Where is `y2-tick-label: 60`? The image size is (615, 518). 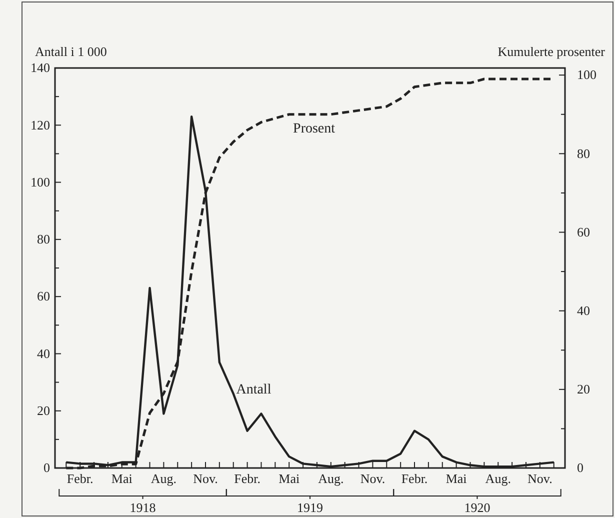 y2-tick-label: 60 is located at coordinates (583, 232).